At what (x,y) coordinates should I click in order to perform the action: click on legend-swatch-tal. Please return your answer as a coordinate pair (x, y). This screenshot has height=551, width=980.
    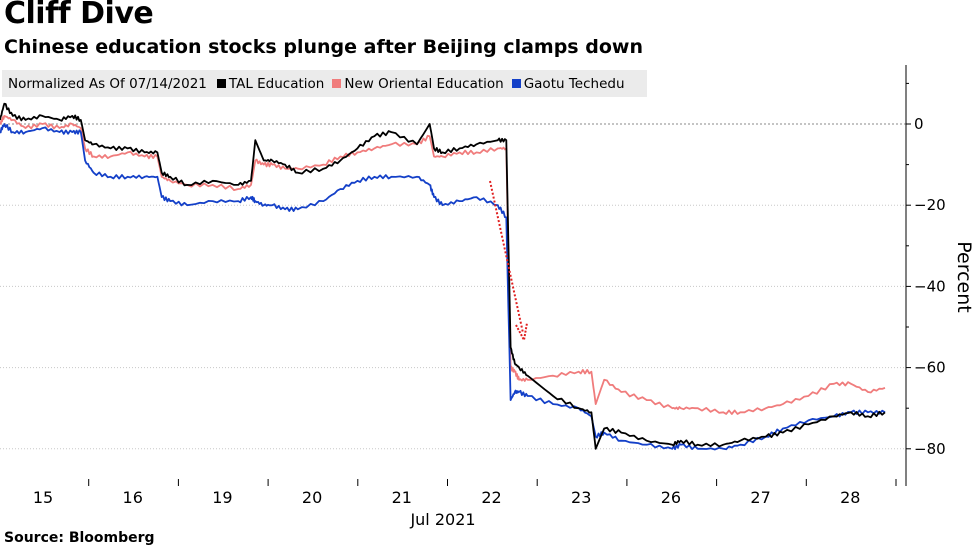
    Looking at the image, I should click on (221, 83).